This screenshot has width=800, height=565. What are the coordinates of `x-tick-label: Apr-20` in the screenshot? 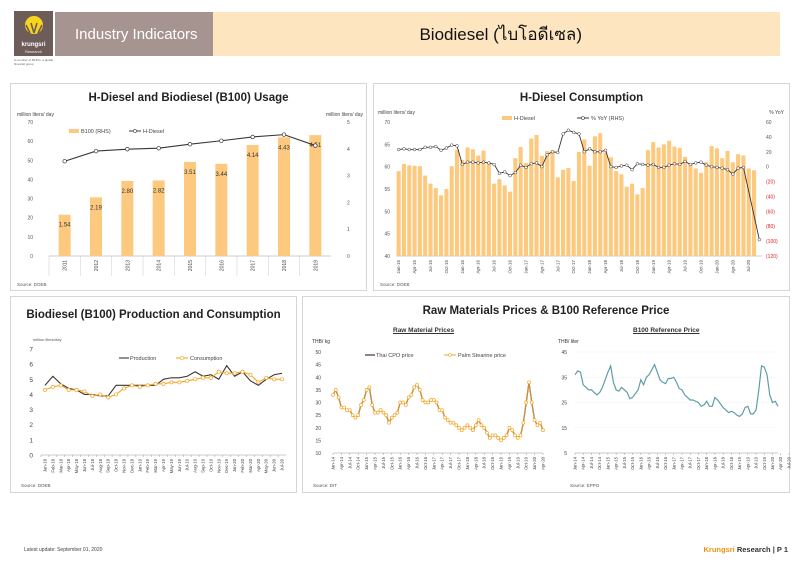 It's located at (732, 267).